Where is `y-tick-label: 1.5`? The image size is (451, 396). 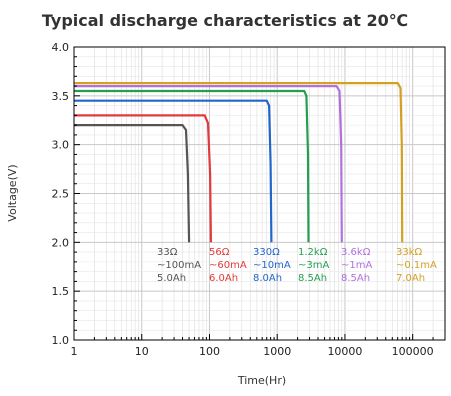 y-tick-label: 1.5 is located at coordinates (61, 291).